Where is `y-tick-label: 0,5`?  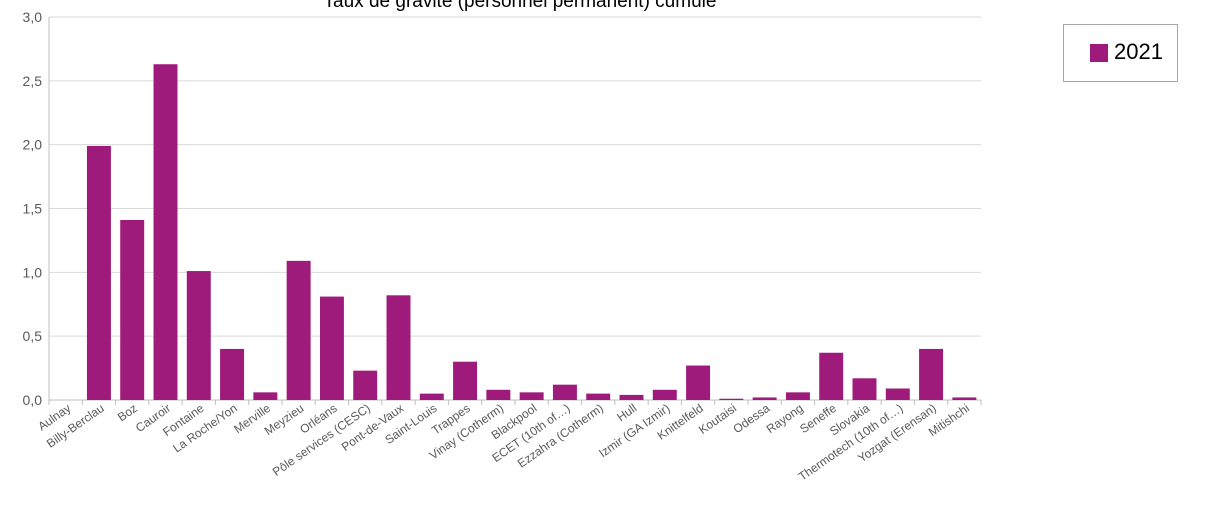
y-tick-label: 0,5 is located at coordinates (33, 336).